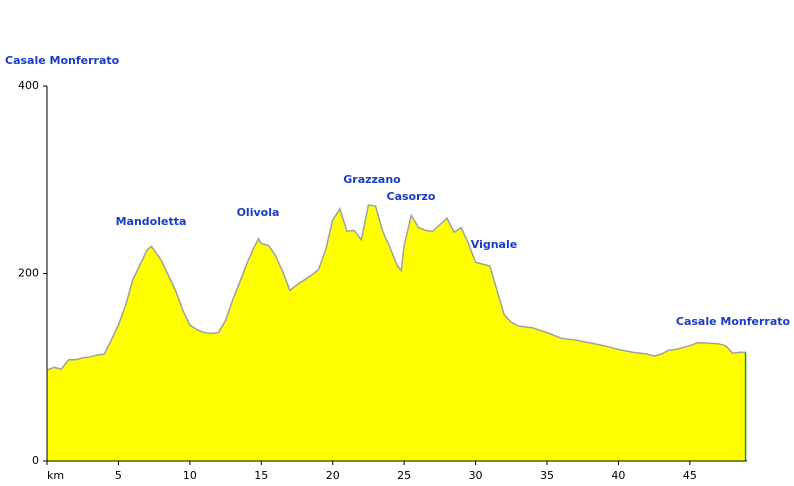 This screenshot has height=486, width=794. Describe the element at coordinates (404, 475) in the screenshot. I see `x-tick-label: 25` at that location.